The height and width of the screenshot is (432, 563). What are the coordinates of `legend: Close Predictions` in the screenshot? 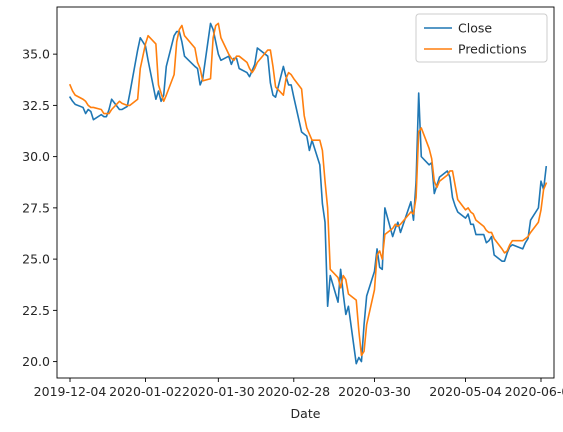 It's located at (481, 38).